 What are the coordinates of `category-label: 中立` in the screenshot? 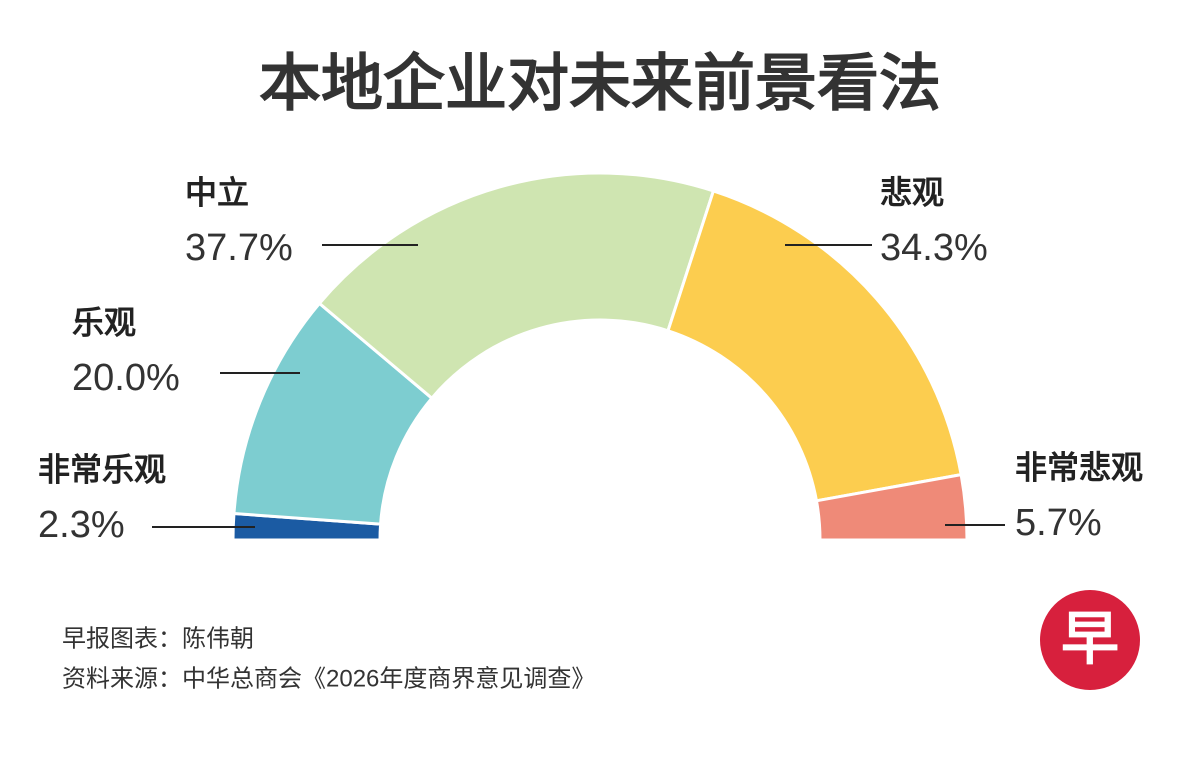 It's located at (217, 192).